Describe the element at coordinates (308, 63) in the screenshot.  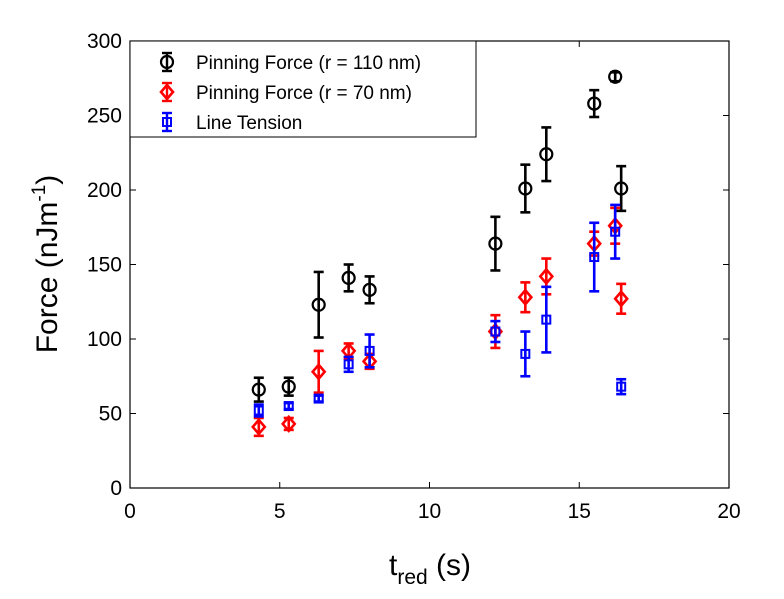
I see `legend-label: Pinning Force (r = 110 nm)` at that location.